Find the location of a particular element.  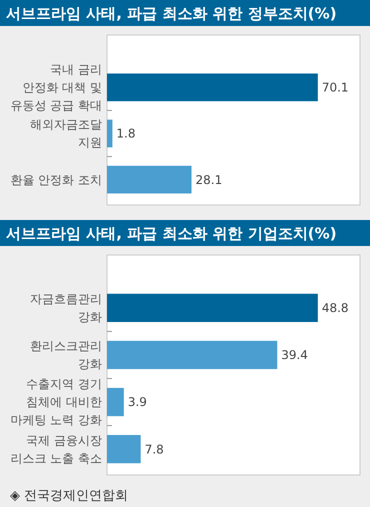

y-tick-label: 수출지역 경기 침체에 대비한 마케팅 노력 강화 is located at coordinates (56, 402).